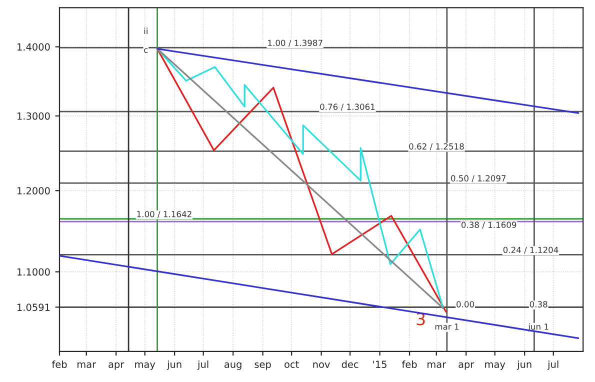 The height and width of the screenshot is (382, 595). I want to click on x-tick-label: sep, so click(262, 366).